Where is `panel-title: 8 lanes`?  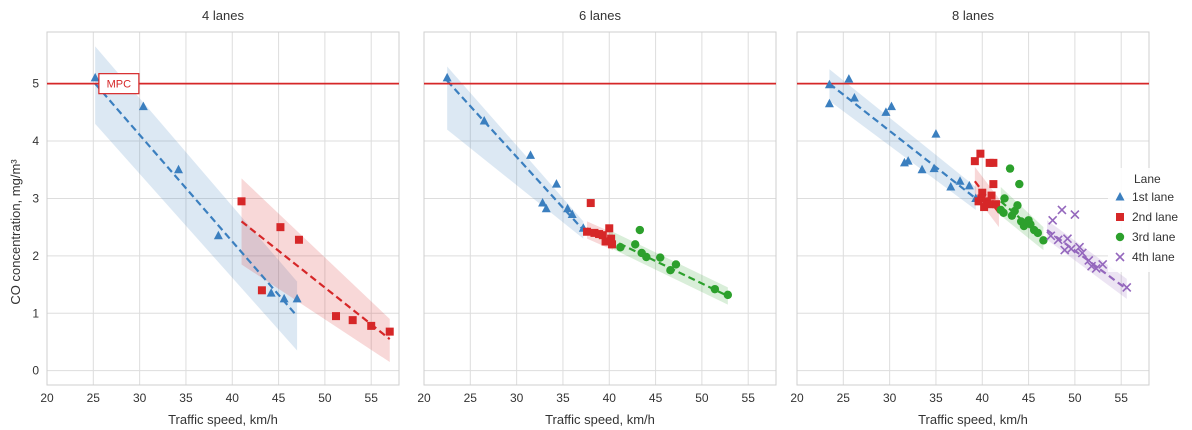 panel-title: 8 lanes is located at coordinates (973, 15).